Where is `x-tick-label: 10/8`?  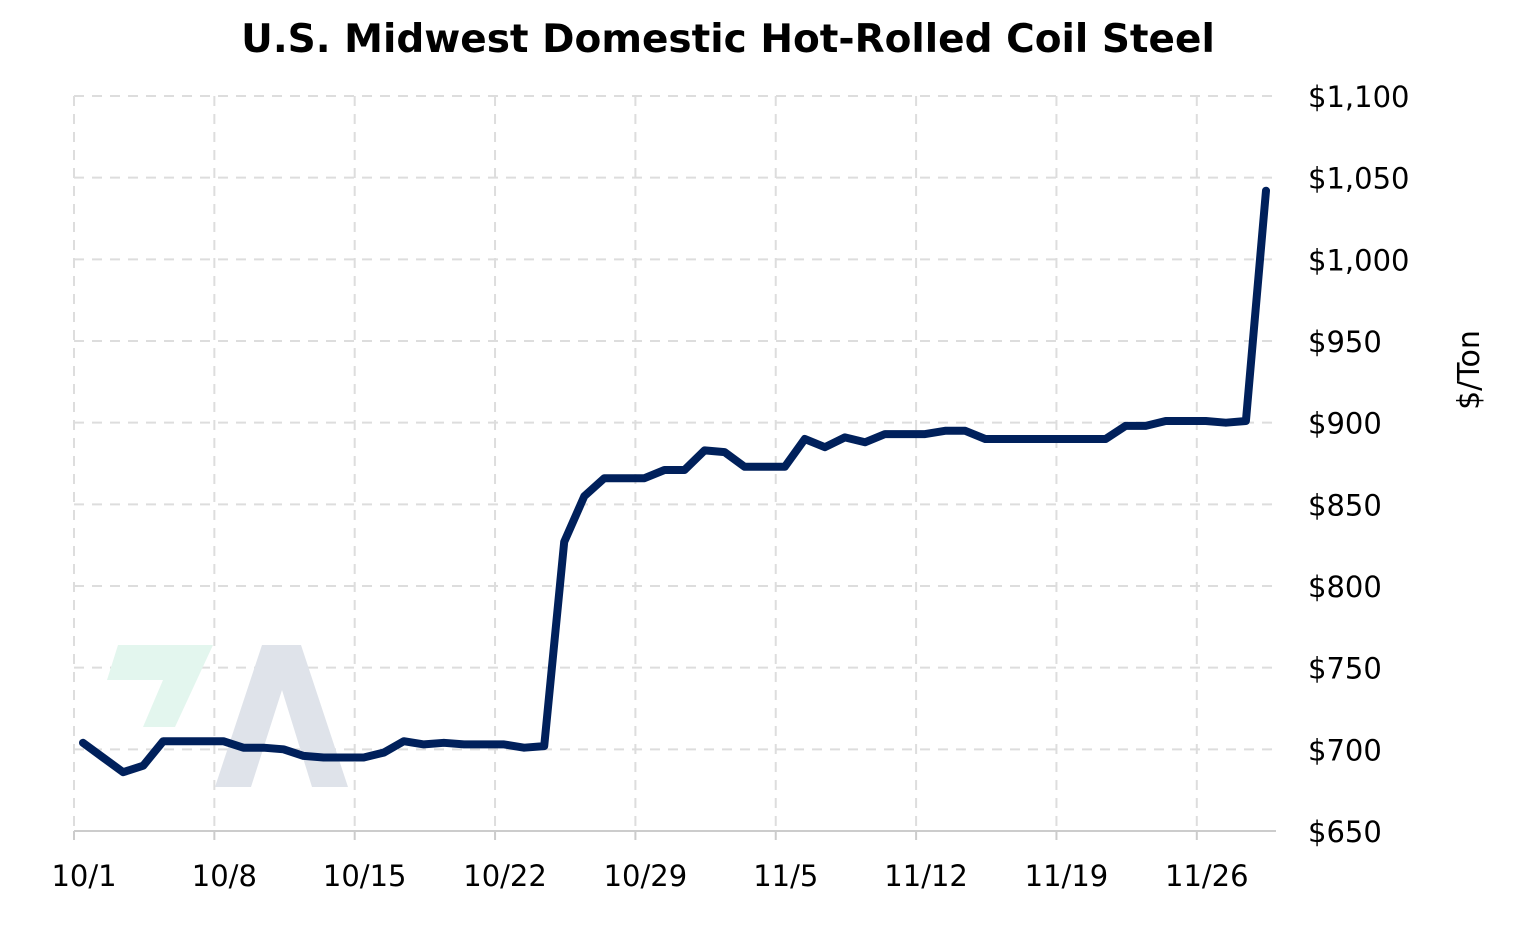
x-tick-label: 10/8 is located at coordinates (224, 876).